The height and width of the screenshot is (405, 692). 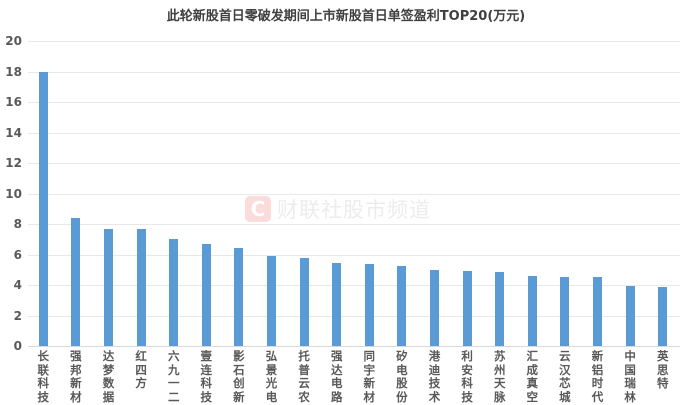 I want to click on x-tick-label: 苏州天脉, so click(x=499, y=376).